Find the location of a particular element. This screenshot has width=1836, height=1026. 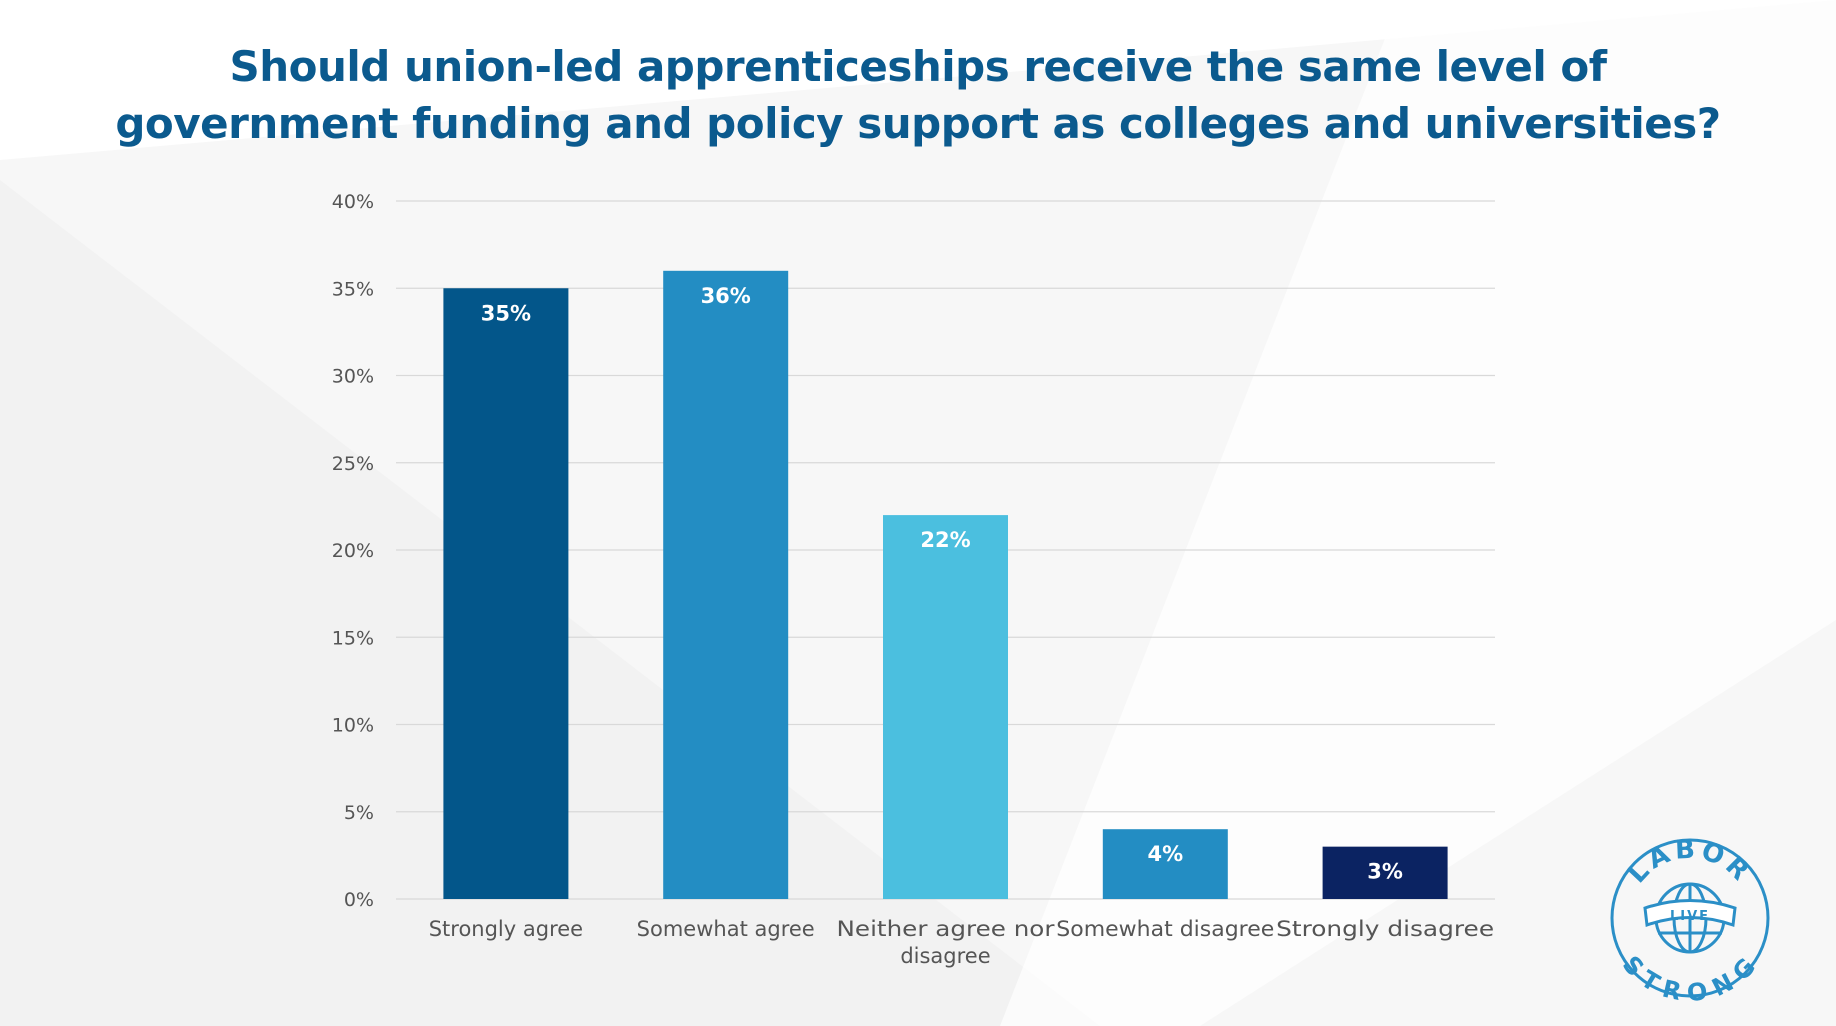

y-tick-label: 30% is located at coordinates (353, 377).